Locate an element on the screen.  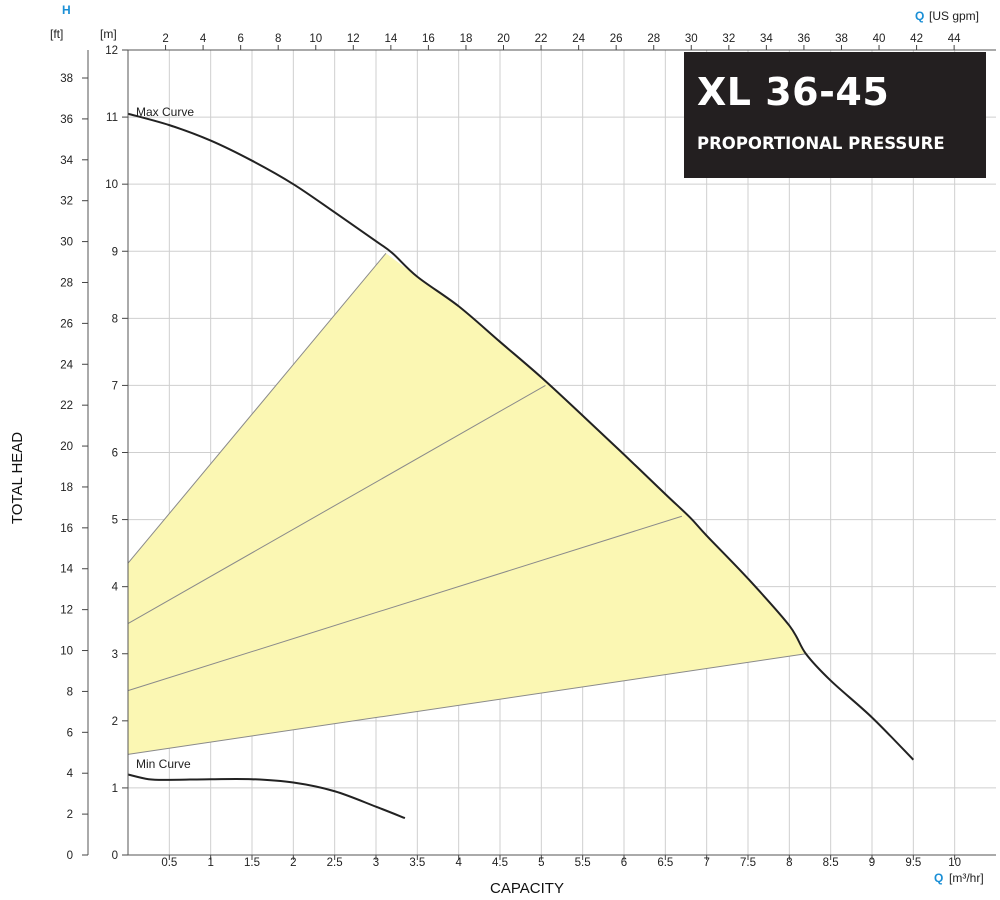
y-tick-label-ft: 22 is located at coordinates (66, 406).